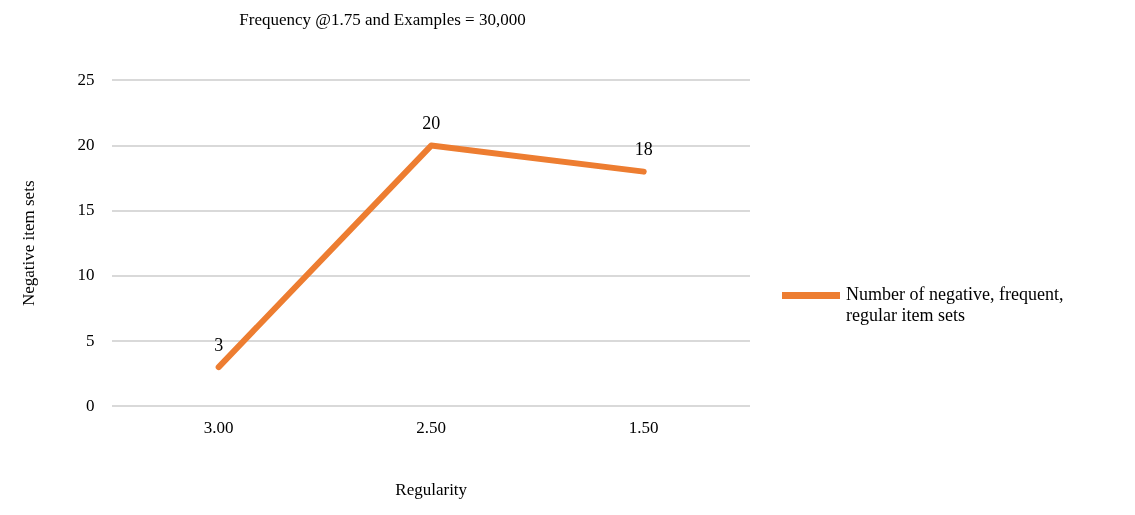 Image resolution: width=1135 pixels, height=515 pixels. What do you see at coordinates (90, 340) in the screenshot?
I see `y-tick-label: 5` at bounding box center [90, 340].